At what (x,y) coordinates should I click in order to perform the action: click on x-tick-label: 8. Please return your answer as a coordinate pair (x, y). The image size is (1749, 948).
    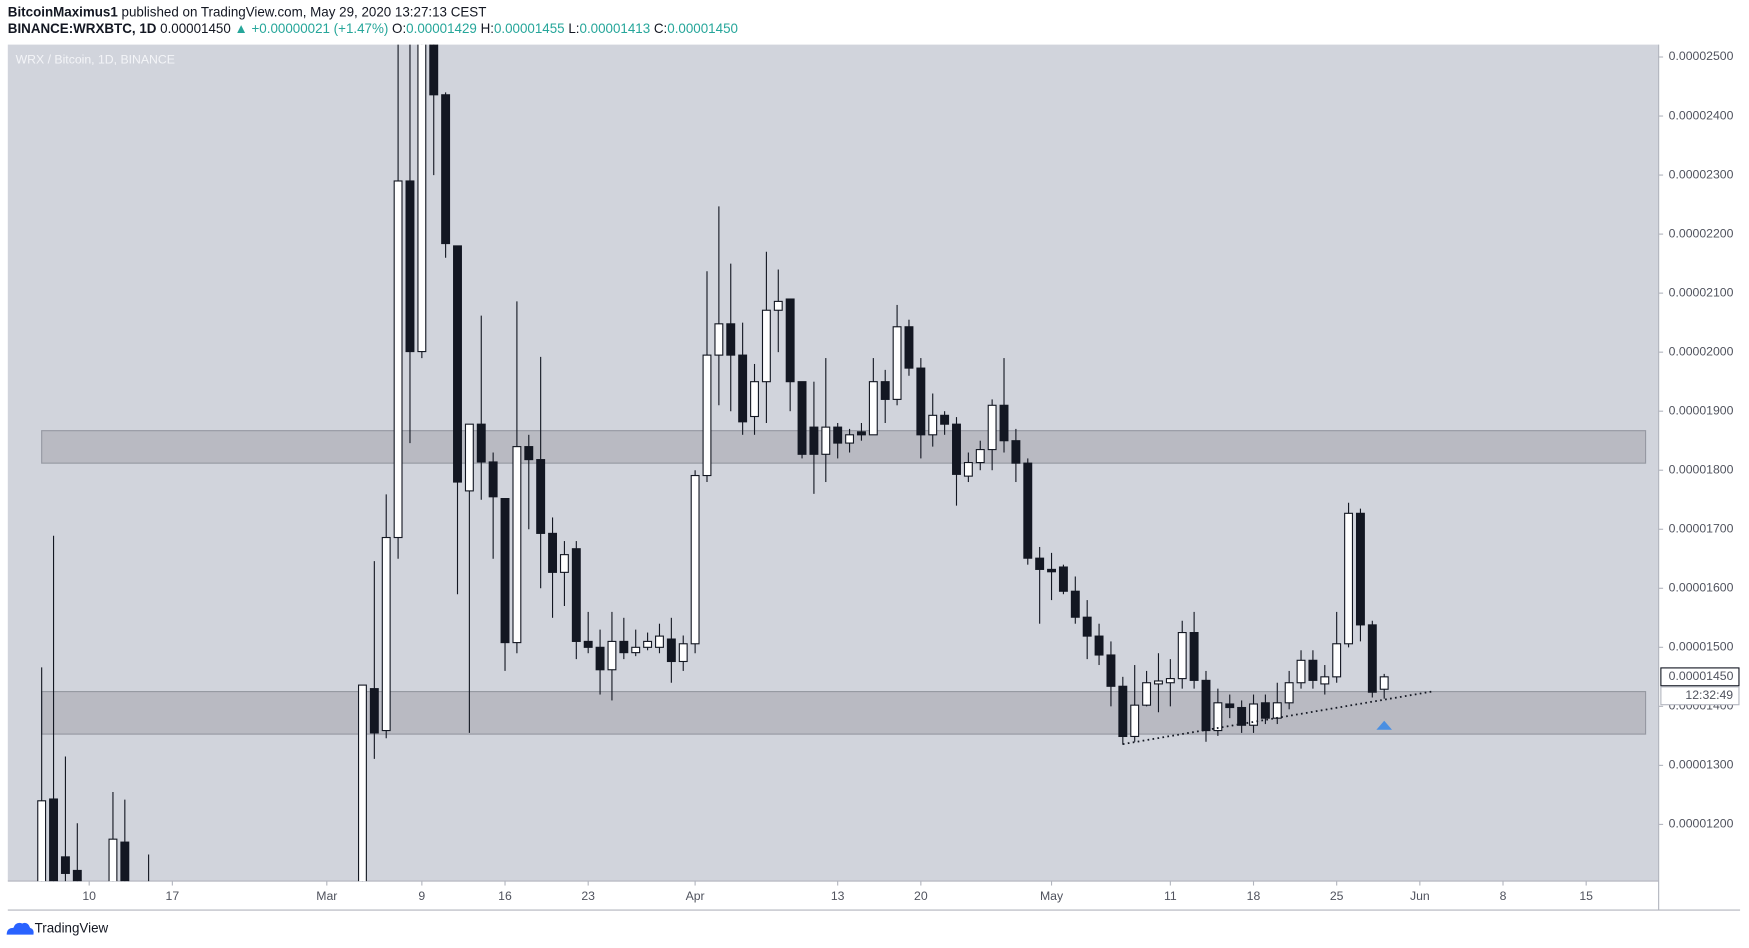
    Looking at the image, I should click on (1503, 896).